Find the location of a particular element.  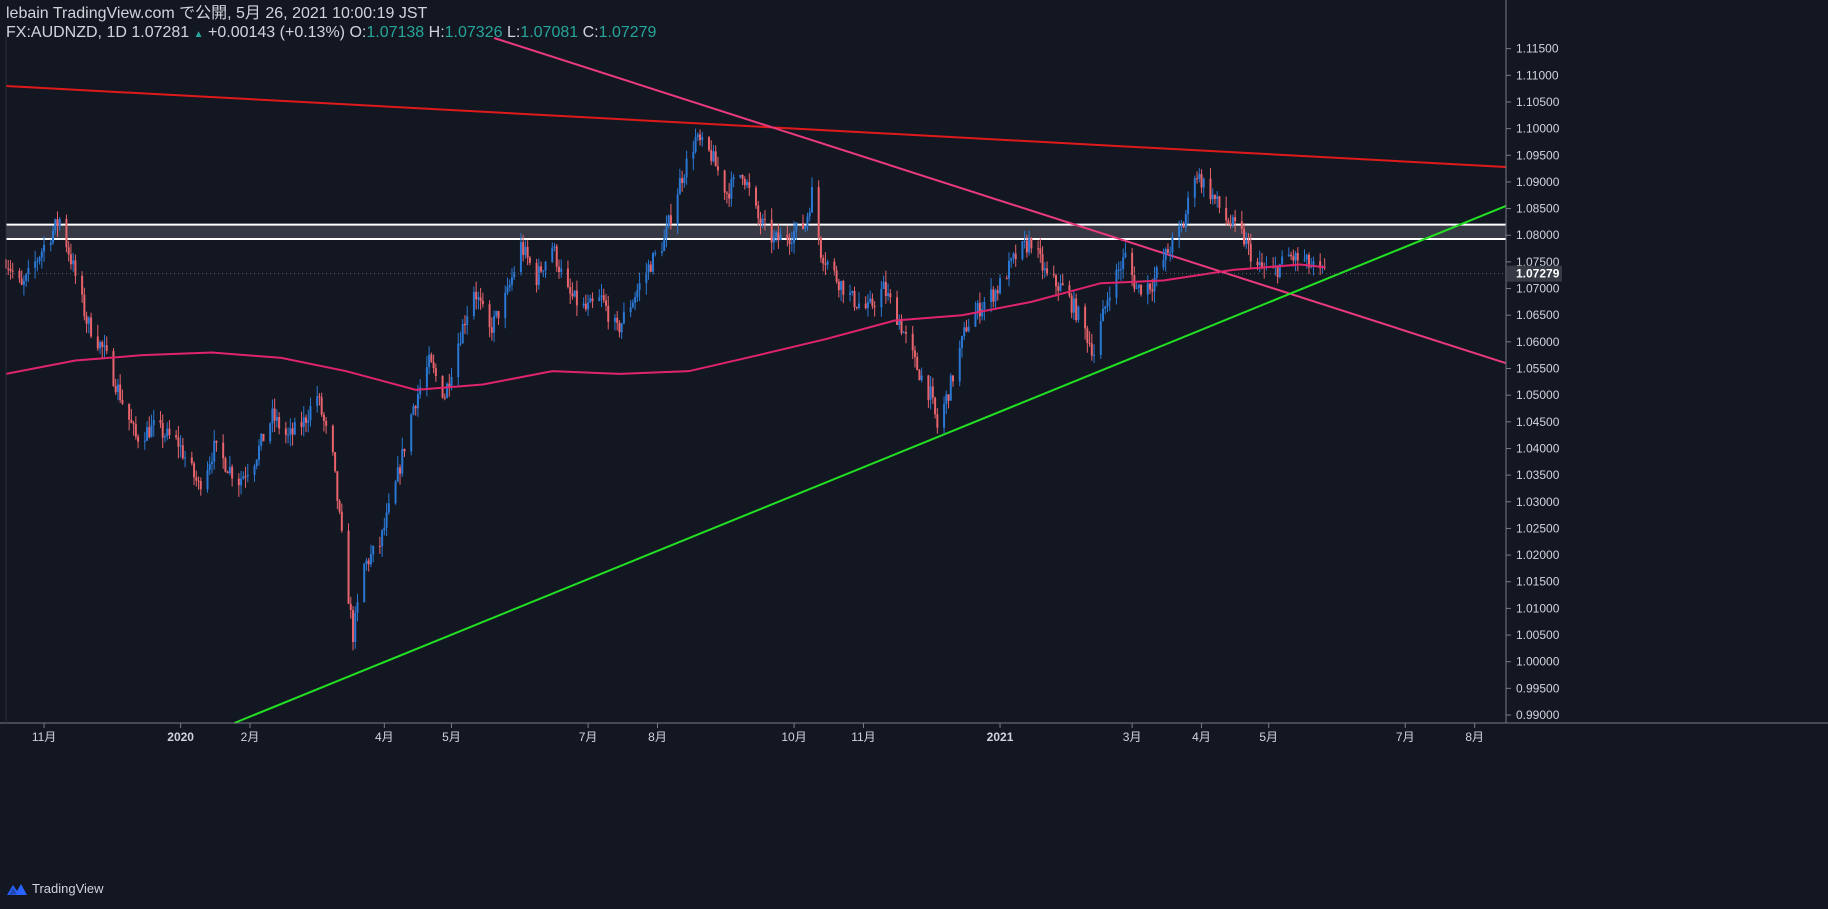

y-tick-label: 1.08000 is located at coordinates (1538, 235).